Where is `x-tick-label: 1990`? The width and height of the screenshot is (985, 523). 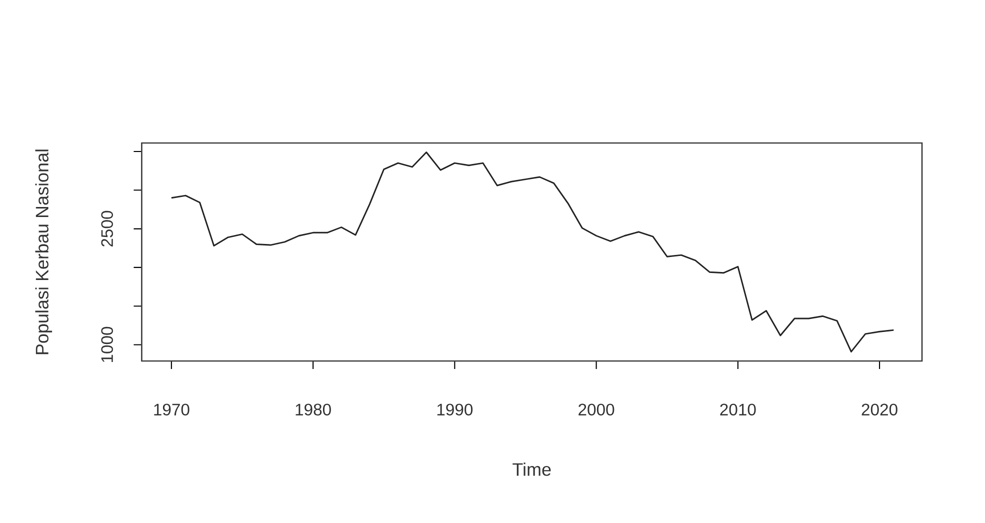
x-tick-label: 1990 is located at coordinates (455, 410).